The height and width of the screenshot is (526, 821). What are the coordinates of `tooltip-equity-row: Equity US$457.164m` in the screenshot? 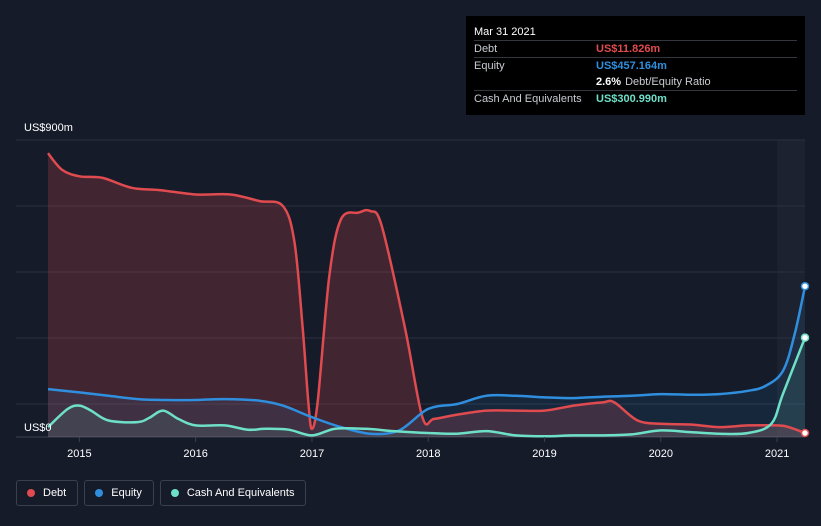 It's located at (635, 65).